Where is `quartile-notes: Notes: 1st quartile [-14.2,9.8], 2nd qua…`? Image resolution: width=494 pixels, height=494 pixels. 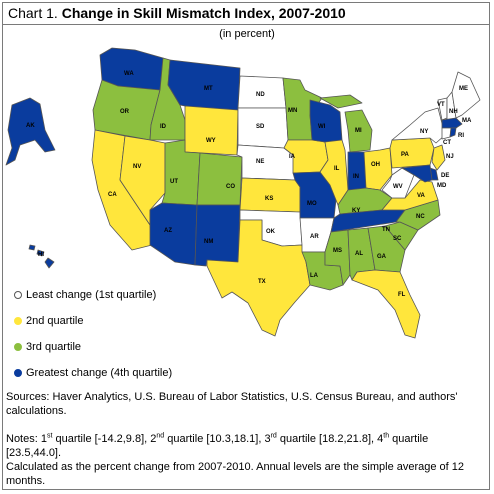 quartile-notes: Notes: 1st quartile [-14.2,9.8], 2nd qua… is located at coordinates (246, 446).